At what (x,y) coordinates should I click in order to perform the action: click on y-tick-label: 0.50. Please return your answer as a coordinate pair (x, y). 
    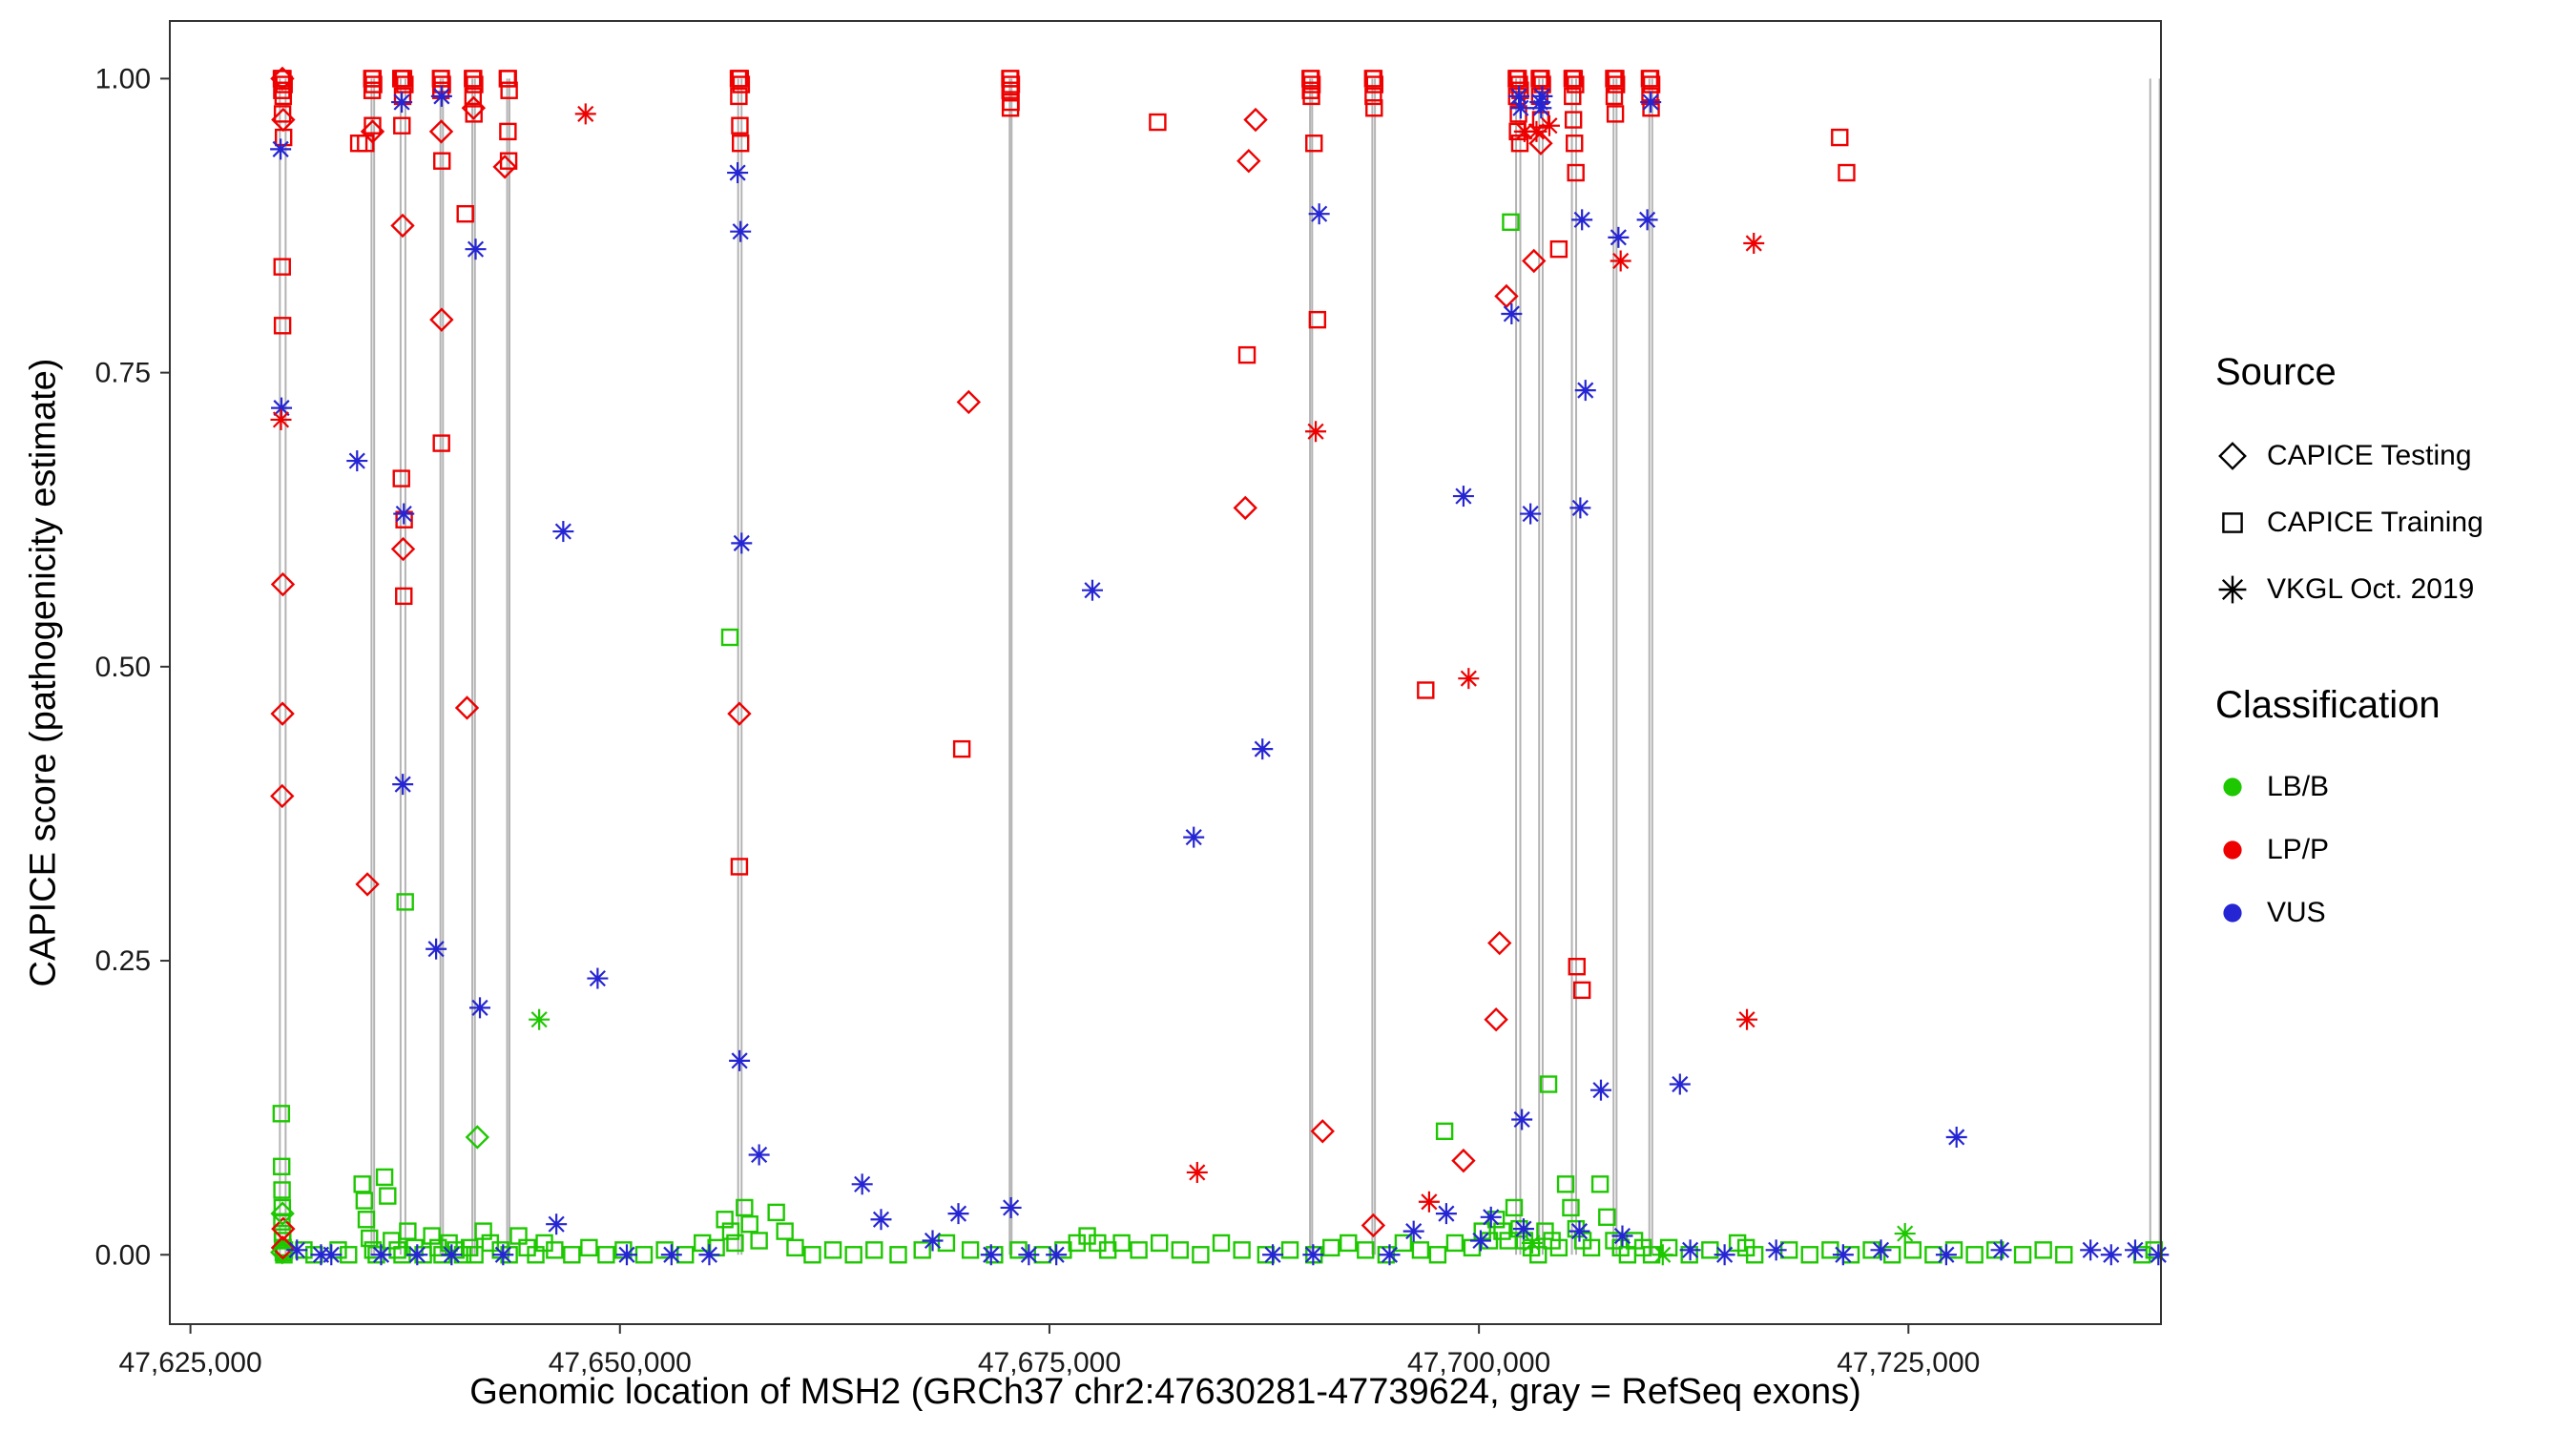
    Looking at the image, I should click on (123, 667).